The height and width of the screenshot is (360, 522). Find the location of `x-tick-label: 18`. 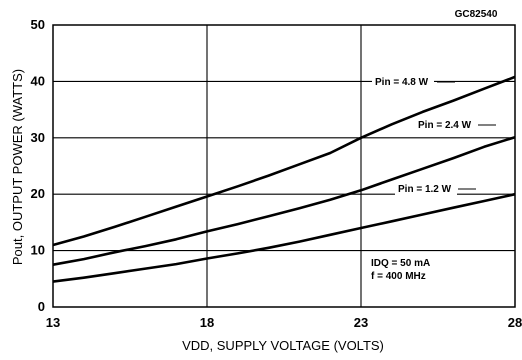

x-tick-label: 18 is located at coordinates (207, 322).